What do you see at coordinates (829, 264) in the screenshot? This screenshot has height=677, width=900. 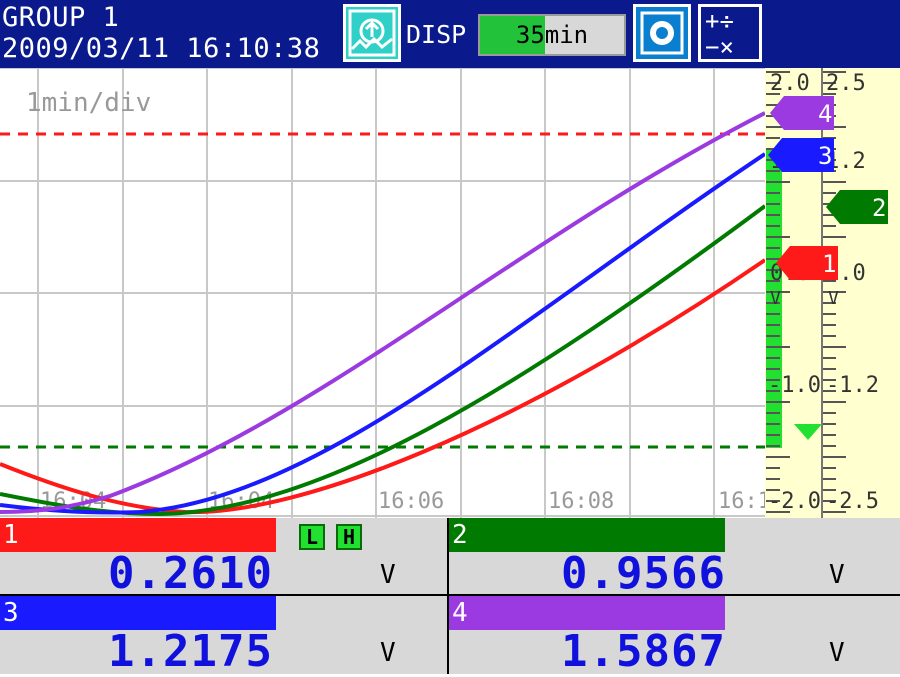 I see `channel-pointer-label-1: 1` at bounding box center [829, 264].